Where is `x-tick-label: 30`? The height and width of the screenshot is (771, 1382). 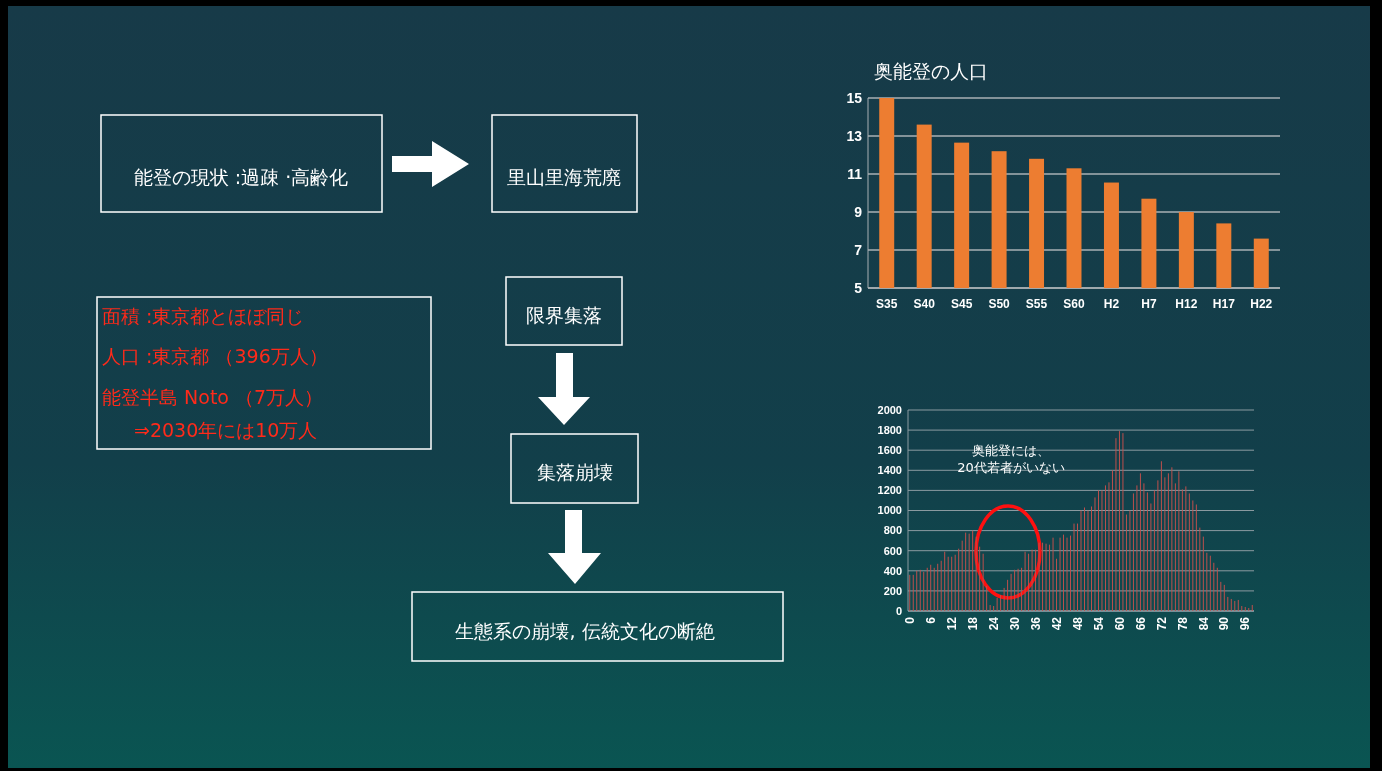
x-tick-label: 30 is located at coordinates (1014, 623).